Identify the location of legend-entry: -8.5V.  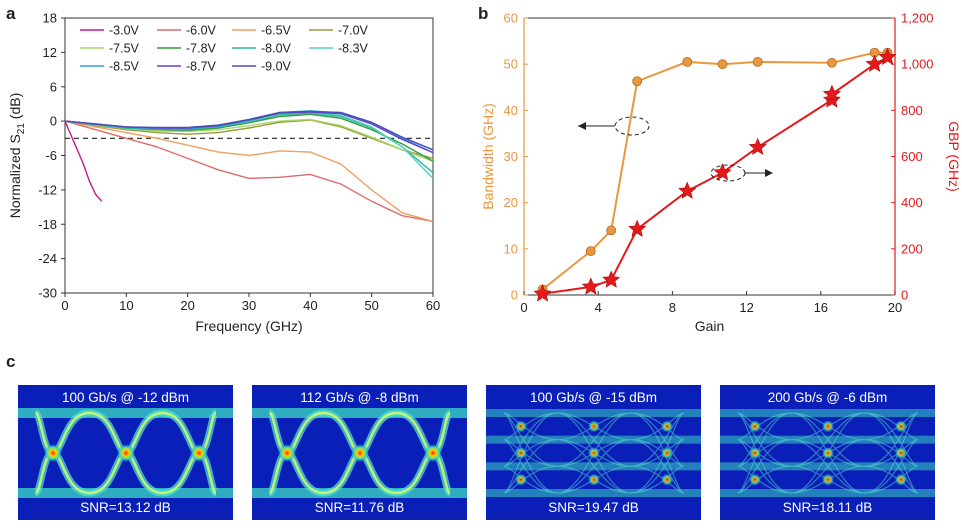
(124, 67).